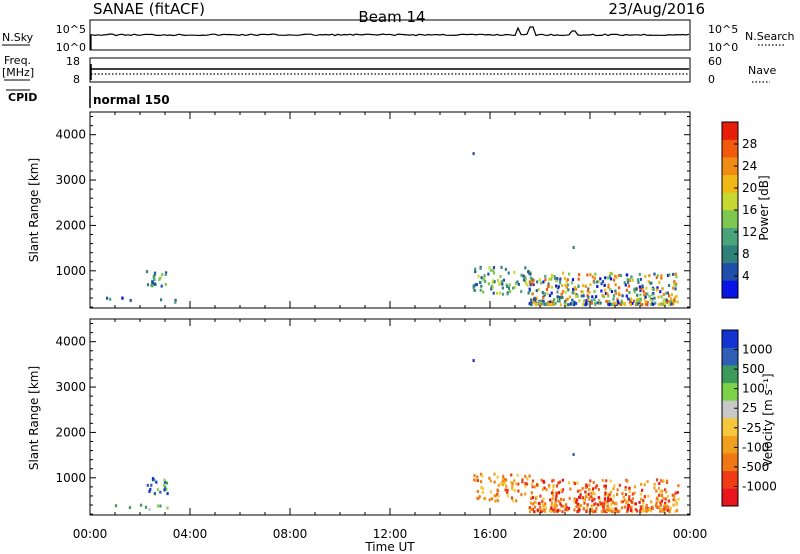 The image size is (800, 554). What do you see at coordinates (70, 342) in the screenshot?
I see `velocity-ytick-label: 4000` at bounding box center [70, 342].